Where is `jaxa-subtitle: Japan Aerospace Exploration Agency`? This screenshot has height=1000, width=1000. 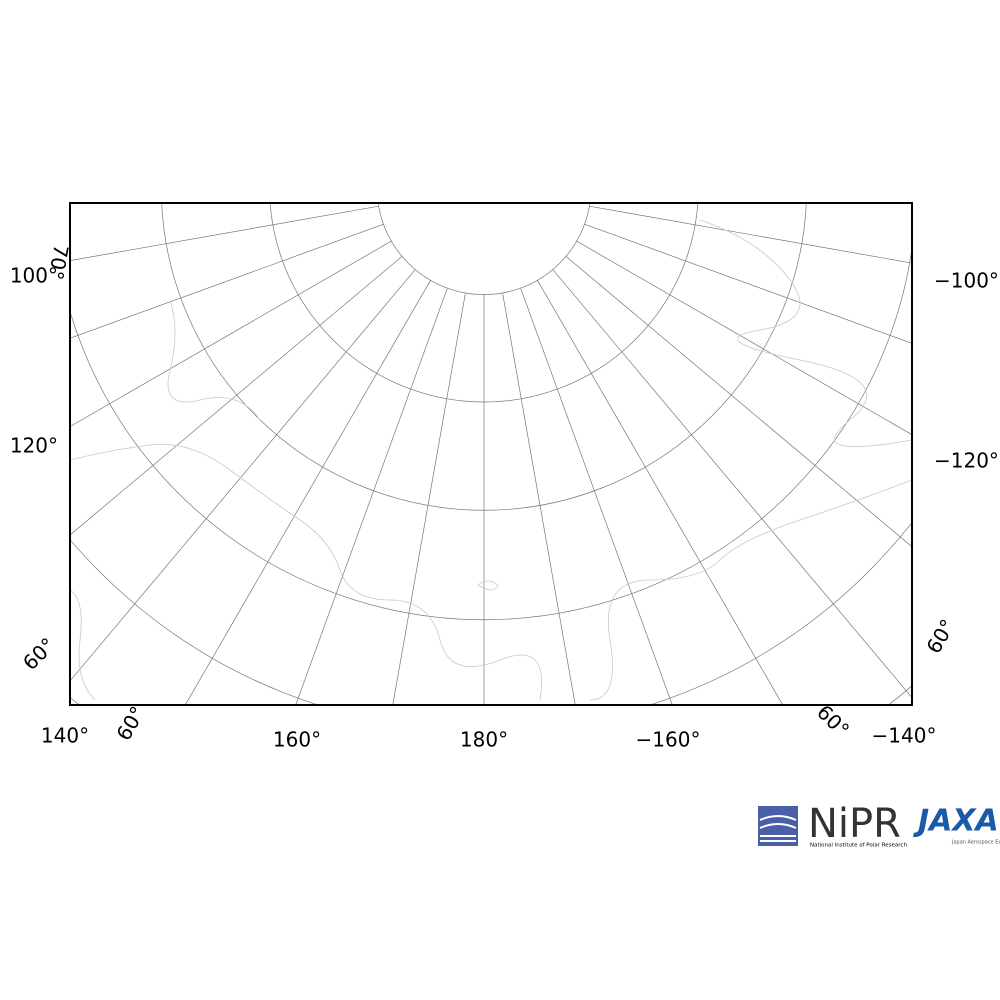
jaxa-subtitle: Japan Aerospace Exploration Agency is located at coordinates (975, 843).